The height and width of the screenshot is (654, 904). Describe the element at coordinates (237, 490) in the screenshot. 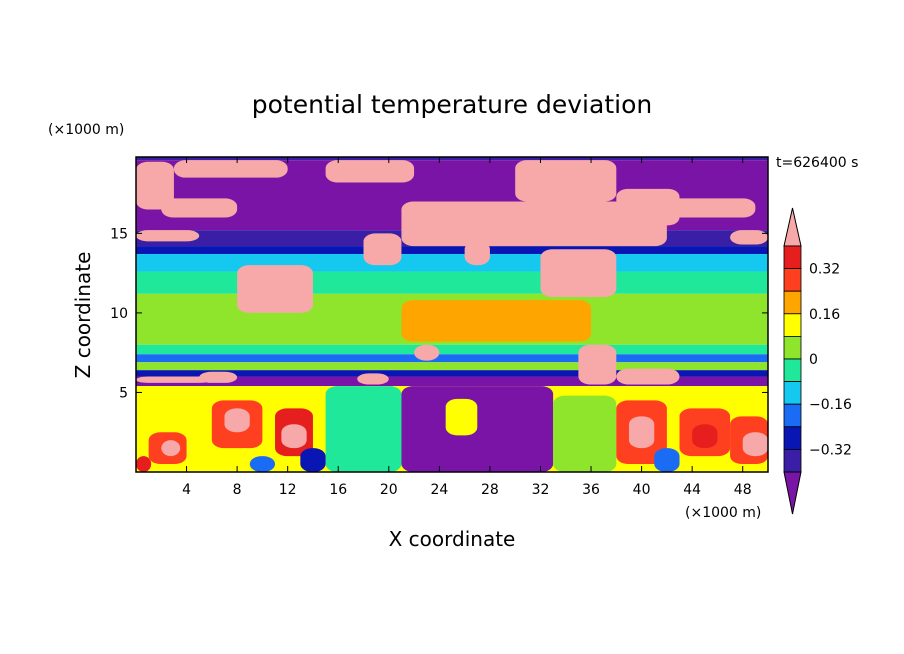

I see `x-tick-label: 8` at that location.